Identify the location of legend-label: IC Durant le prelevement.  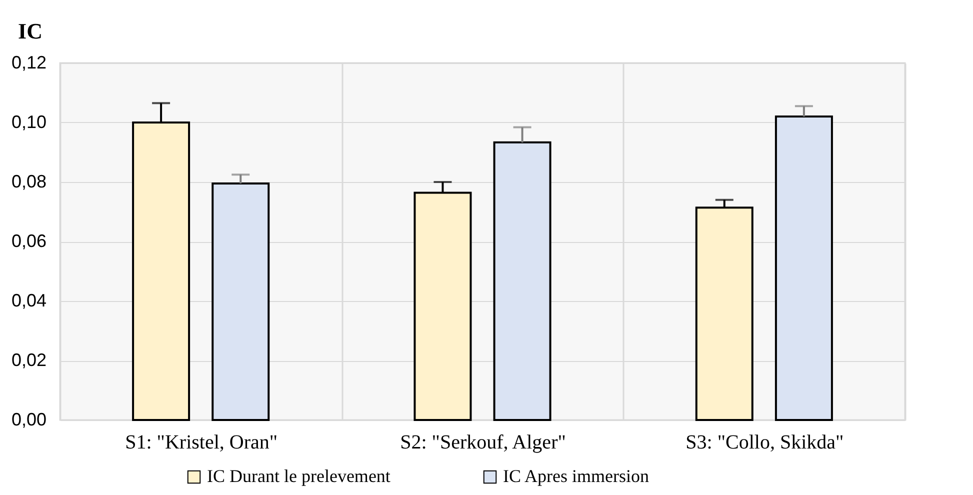
(298, 476).